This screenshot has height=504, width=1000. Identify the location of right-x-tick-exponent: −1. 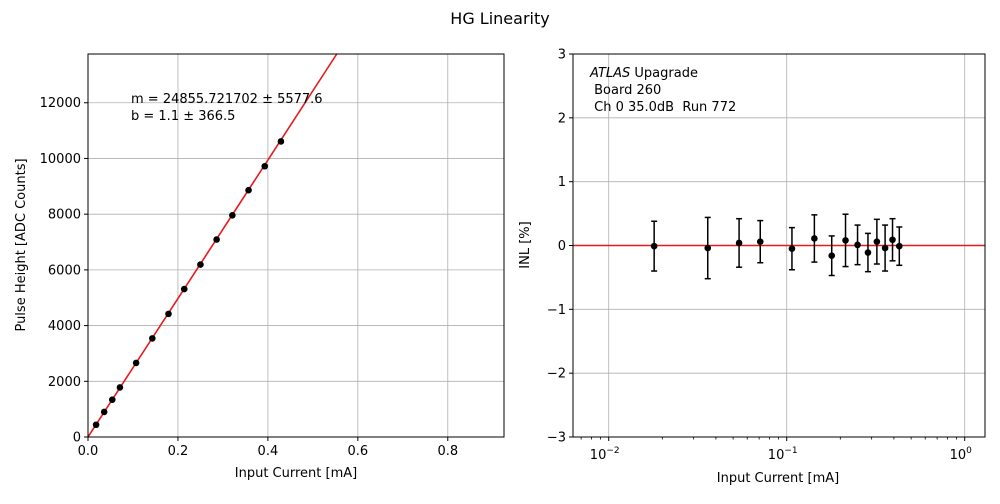
(790, 451).